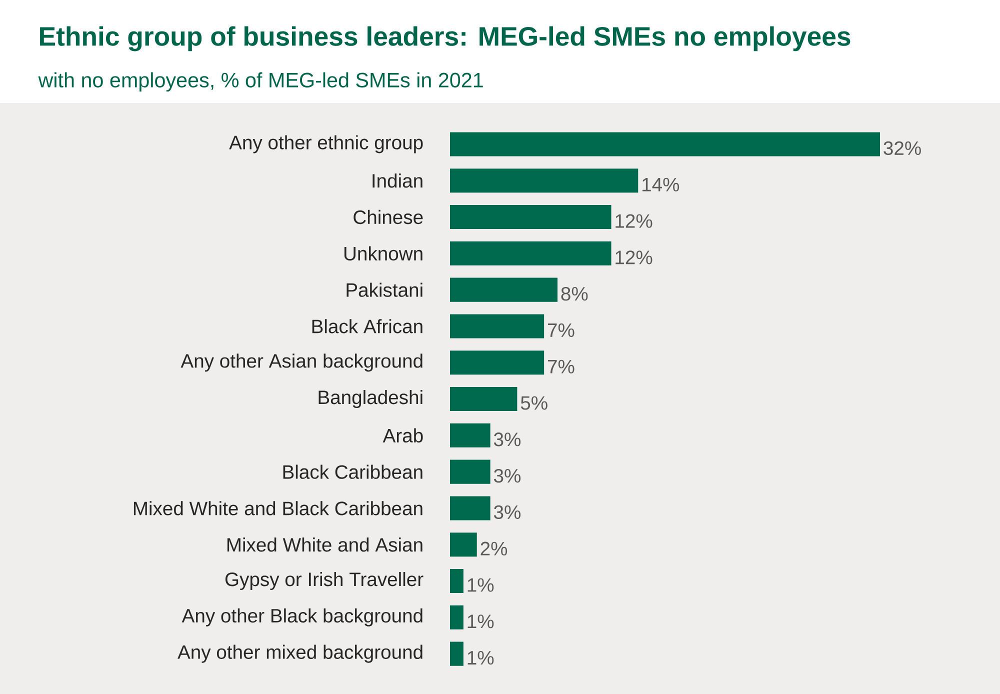  I want to click on y-tick-label: Any other Asian background, so click(301, 363).